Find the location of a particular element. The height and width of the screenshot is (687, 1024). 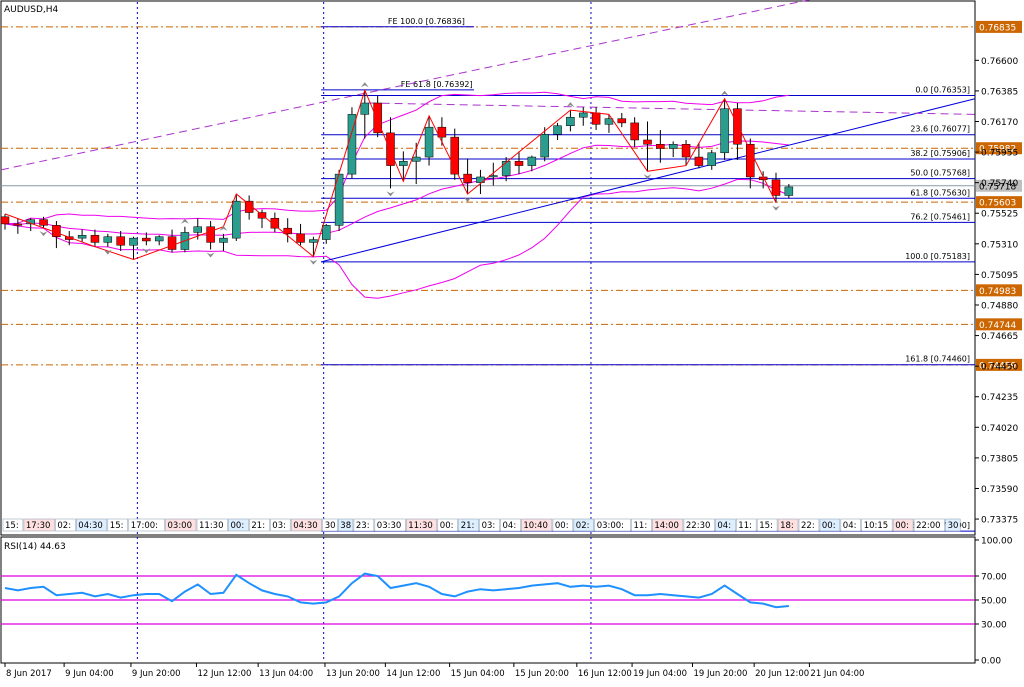

time-label-text: 11: is located at coordinates (745, 526).